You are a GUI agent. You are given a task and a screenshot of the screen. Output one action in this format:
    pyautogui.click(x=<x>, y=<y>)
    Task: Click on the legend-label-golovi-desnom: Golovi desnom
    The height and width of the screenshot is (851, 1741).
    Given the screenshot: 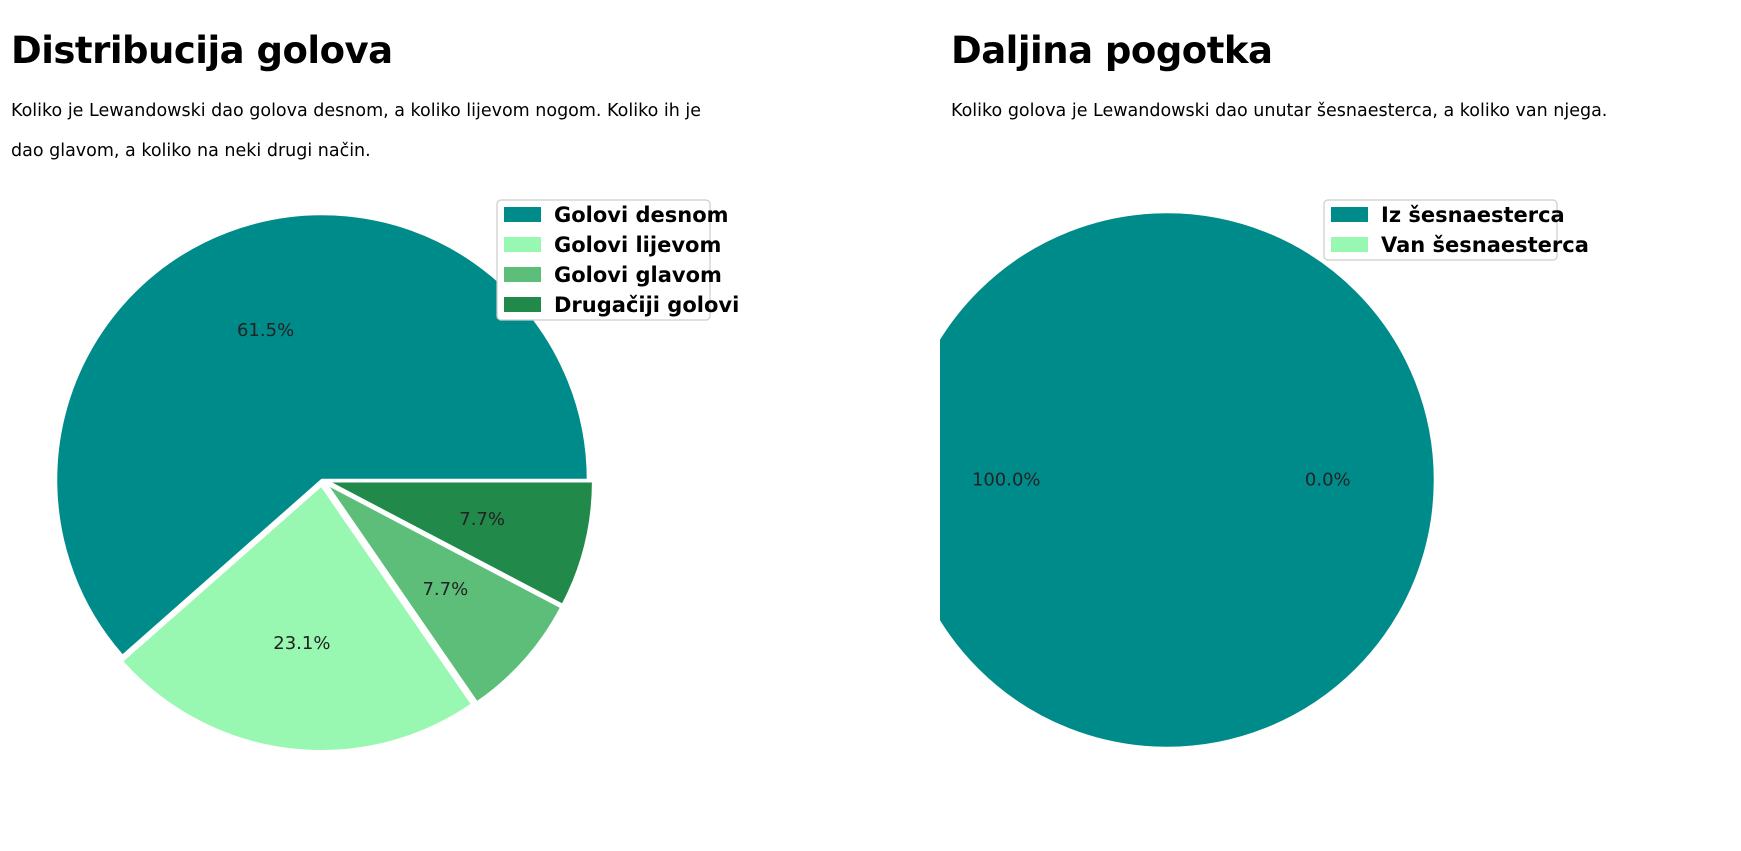 What is the action you would take?
    pyautogui.click(x=641, y=215)
    